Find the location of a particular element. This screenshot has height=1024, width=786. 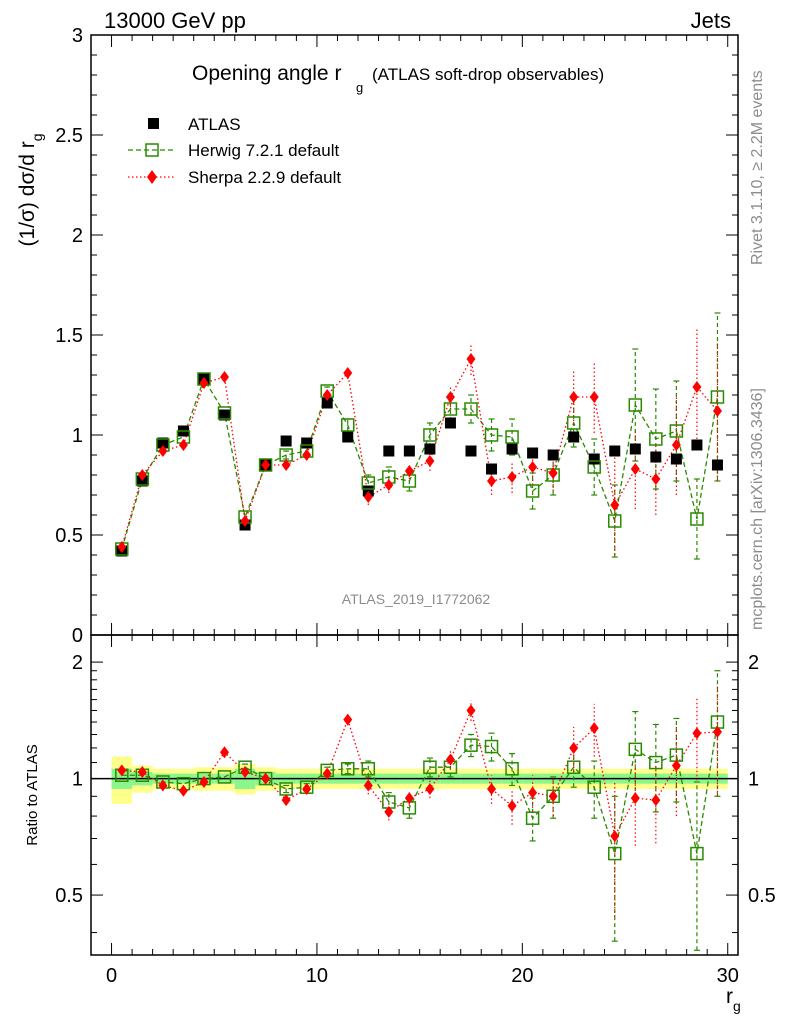

main-y-tick-label: 2.5 is located at coordinates (69, 136).